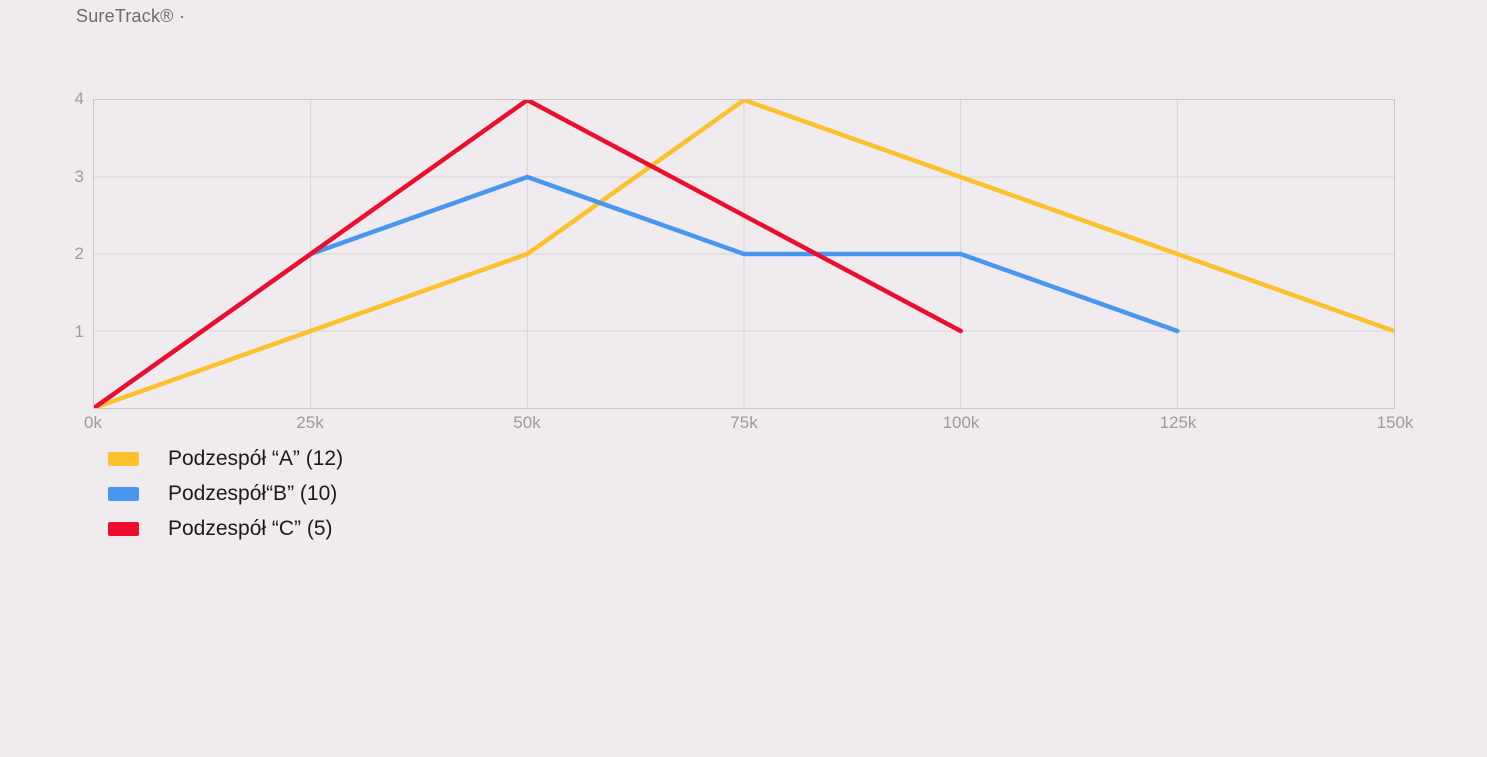  What do you see at coordinates (79, 98) in the screenshot?
I see `y-tick-label: 4` at bounding box center [79, 98].